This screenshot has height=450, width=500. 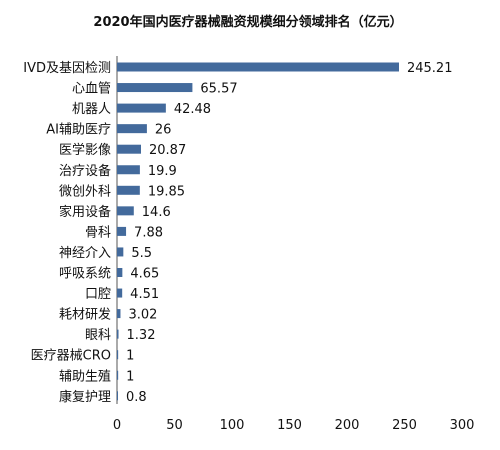 I want to click on x-tick-label: 200, so click(x=347, y=425).